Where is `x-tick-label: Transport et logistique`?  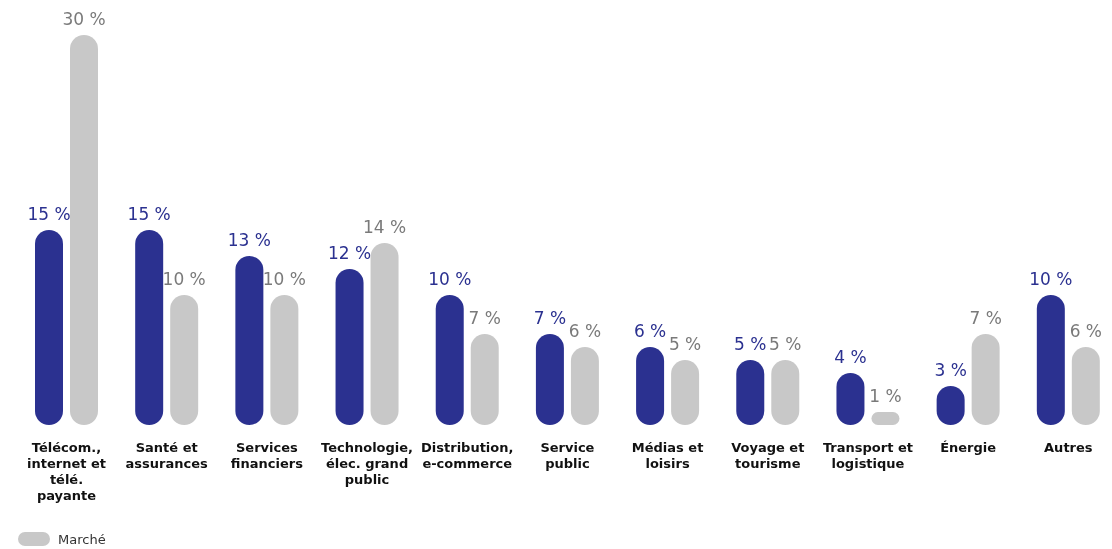 x-tick-label: Transport et logistique is located at coordinates (867, 455).